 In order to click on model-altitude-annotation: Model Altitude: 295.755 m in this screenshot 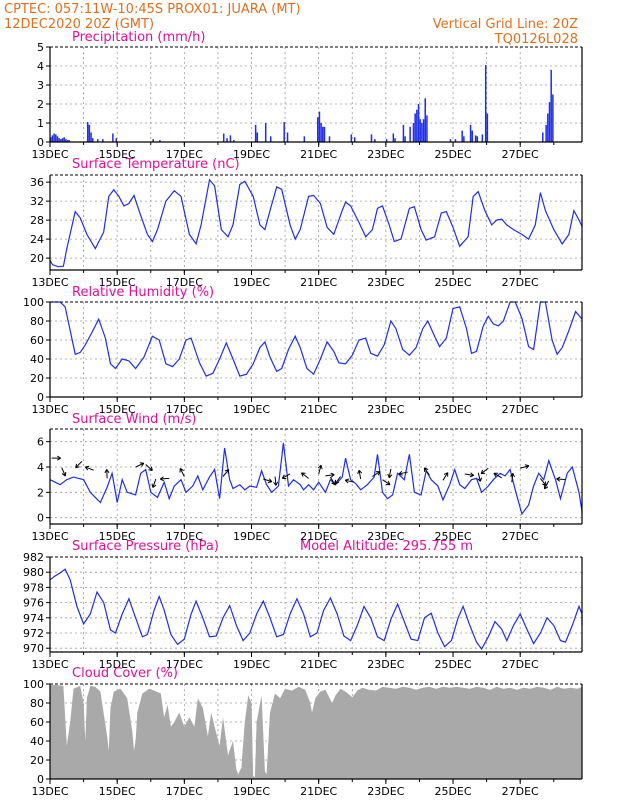, I will do `click(386, 546)`.